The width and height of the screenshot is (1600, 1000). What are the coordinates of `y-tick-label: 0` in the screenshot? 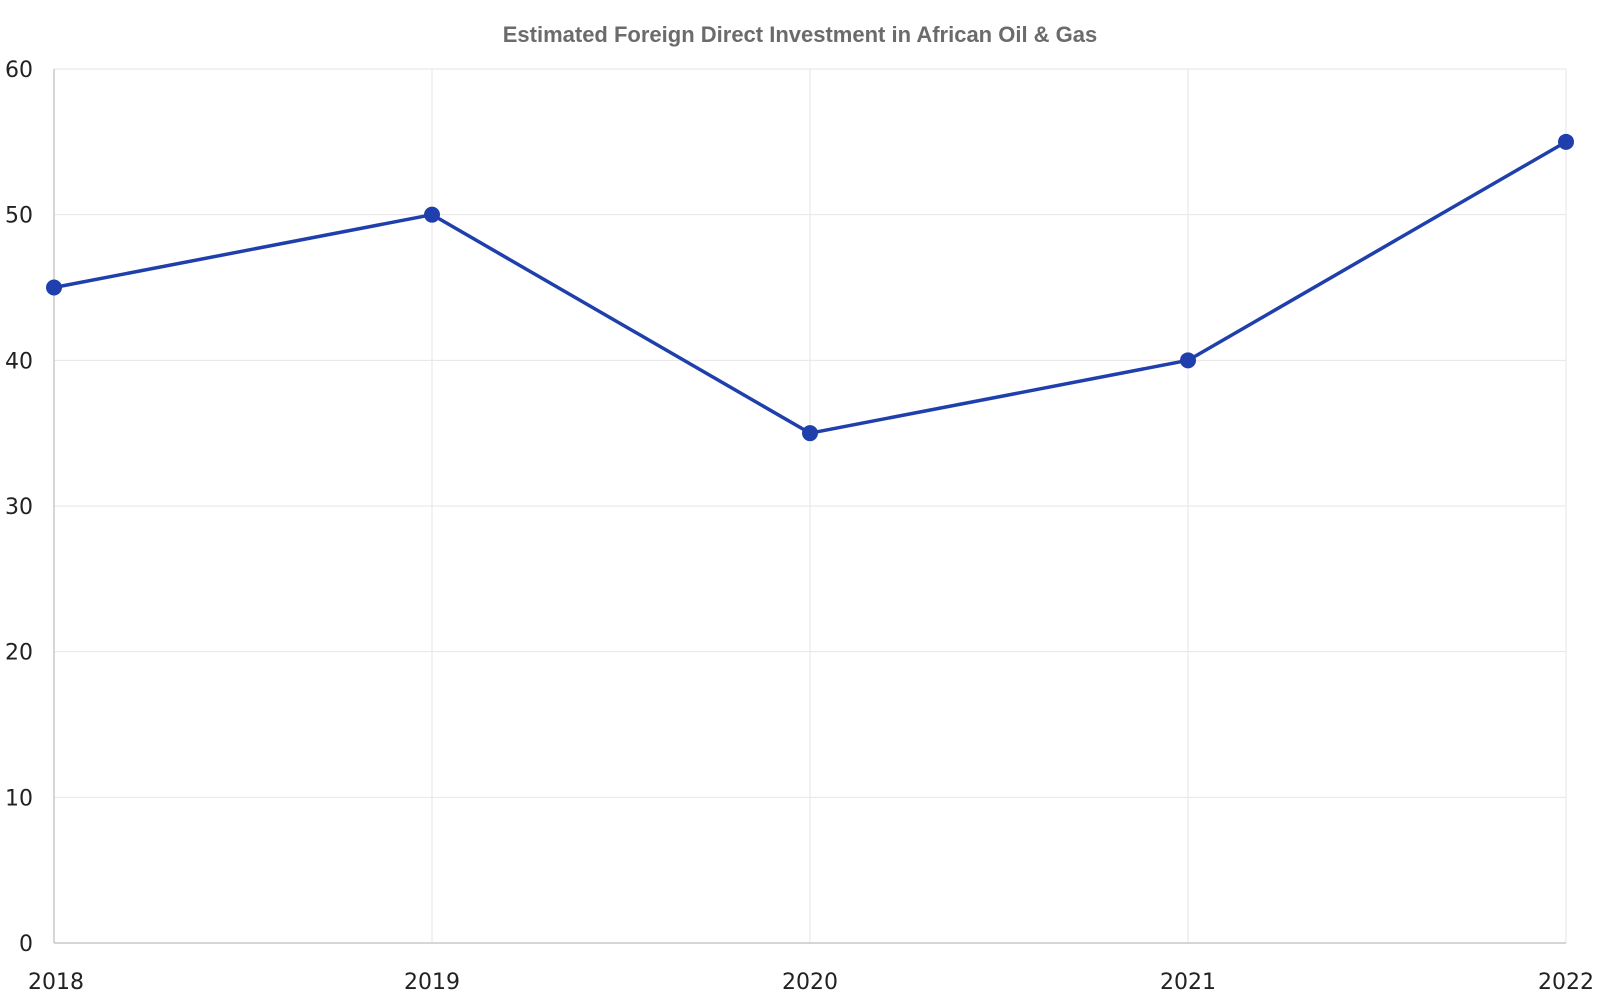 It's located at (26, 944).